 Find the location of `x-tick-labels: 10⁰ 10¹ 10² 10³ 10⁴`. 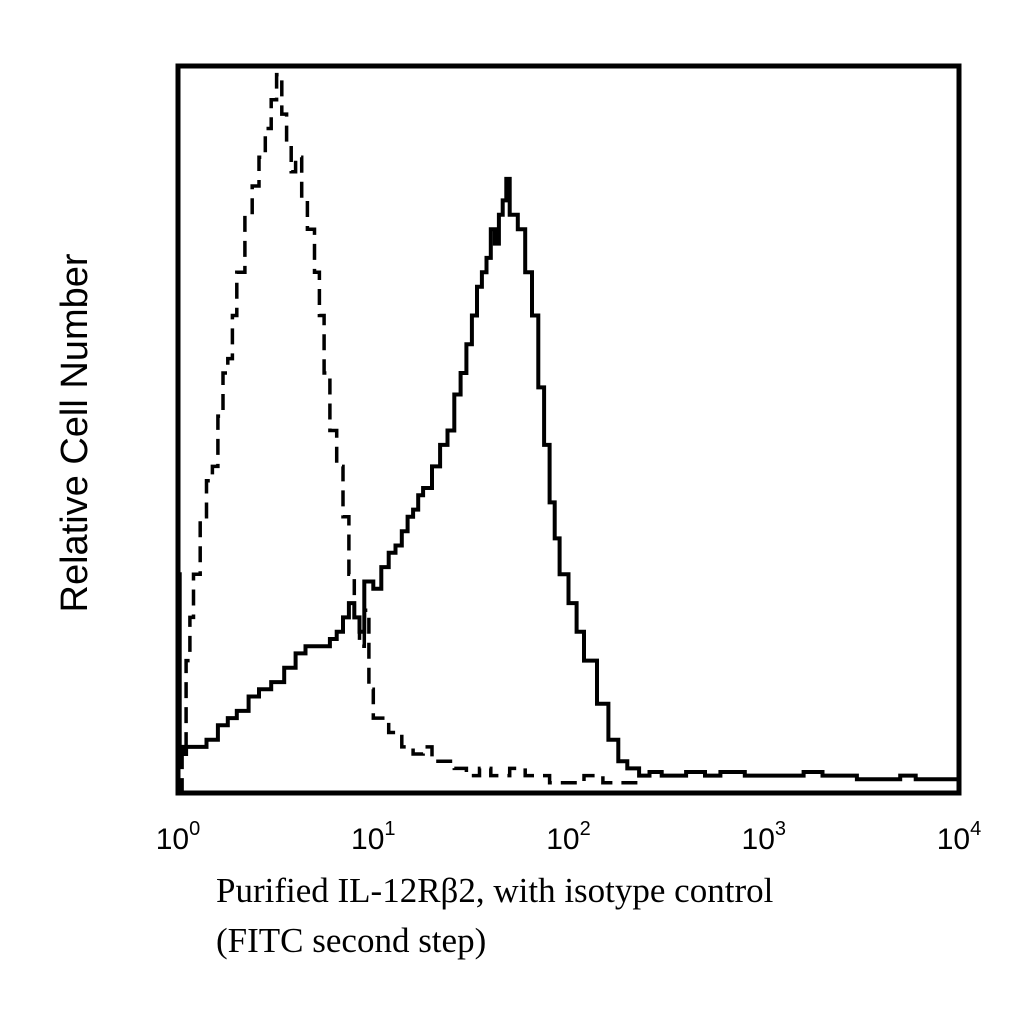

x-tick-labels: 10⁰ 10¹ 10² 10³ 10⁴ is located at coordinates (569, 837).